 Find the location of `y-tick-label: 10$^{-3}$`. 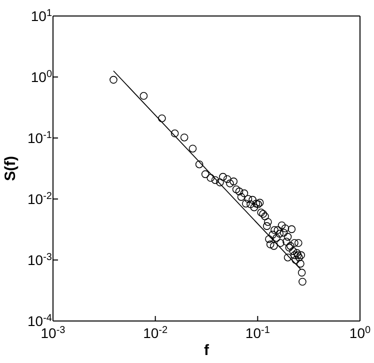

y-tick-label: 10$^{-3}$ is located at coordinates (40, 260).